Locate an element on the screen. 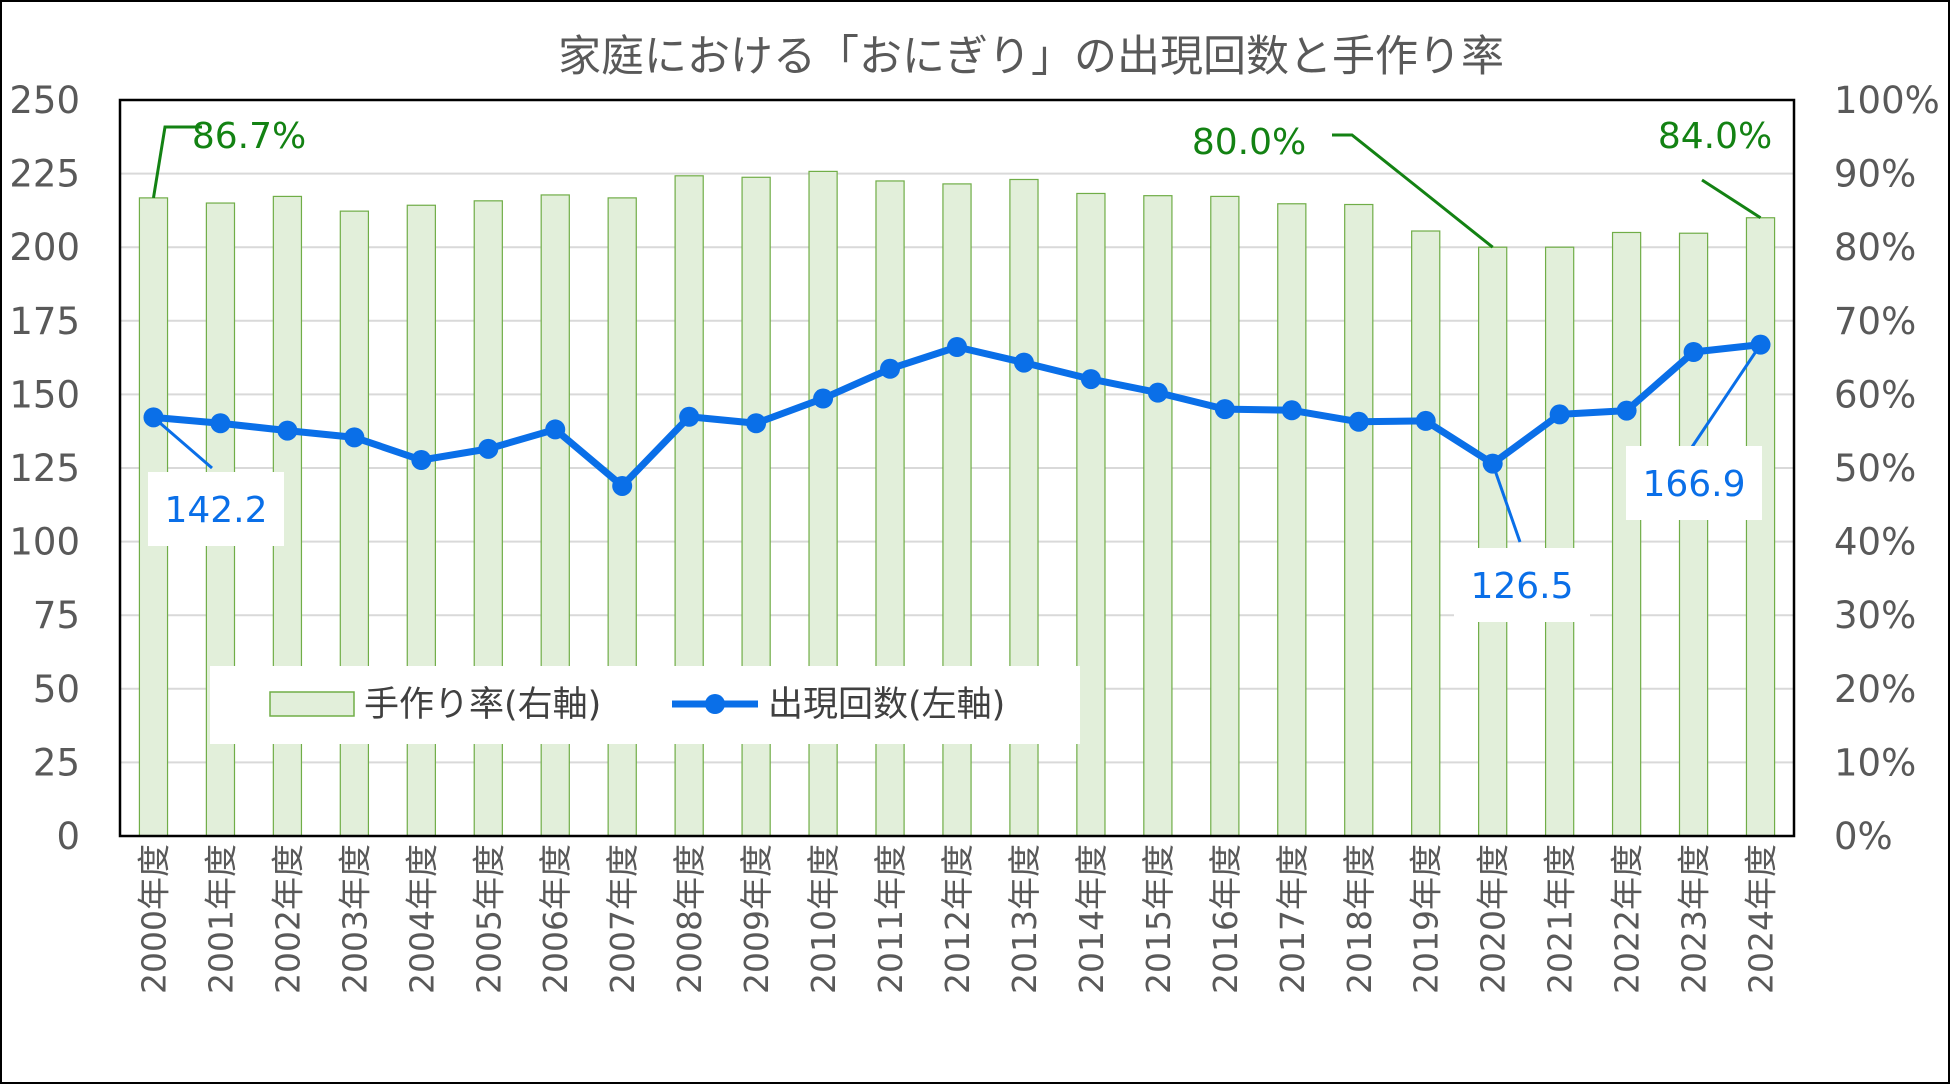 This screenshot has width=1950, height=1084. rate-data-label: 84.0% is located at coordinates (1715, 136).